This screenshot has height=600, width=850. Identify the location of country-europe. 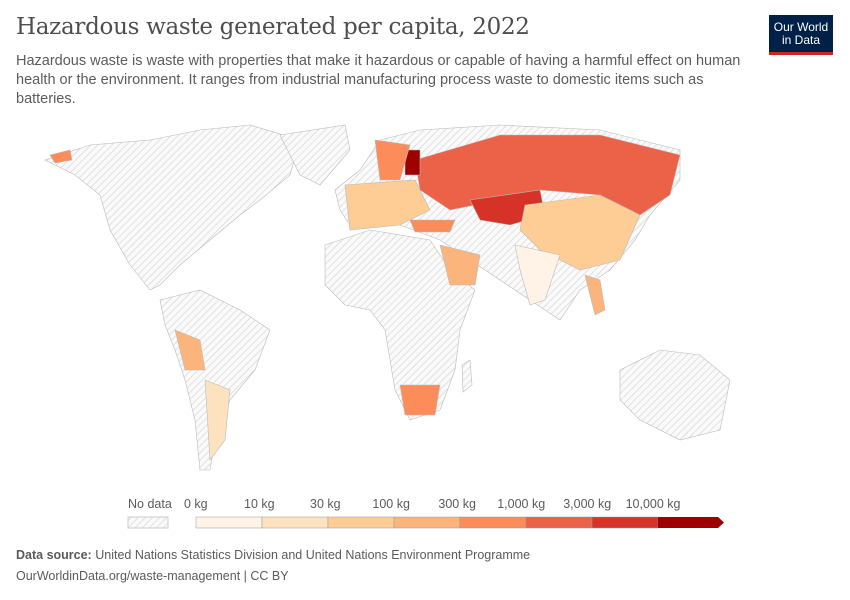
(387, 205).